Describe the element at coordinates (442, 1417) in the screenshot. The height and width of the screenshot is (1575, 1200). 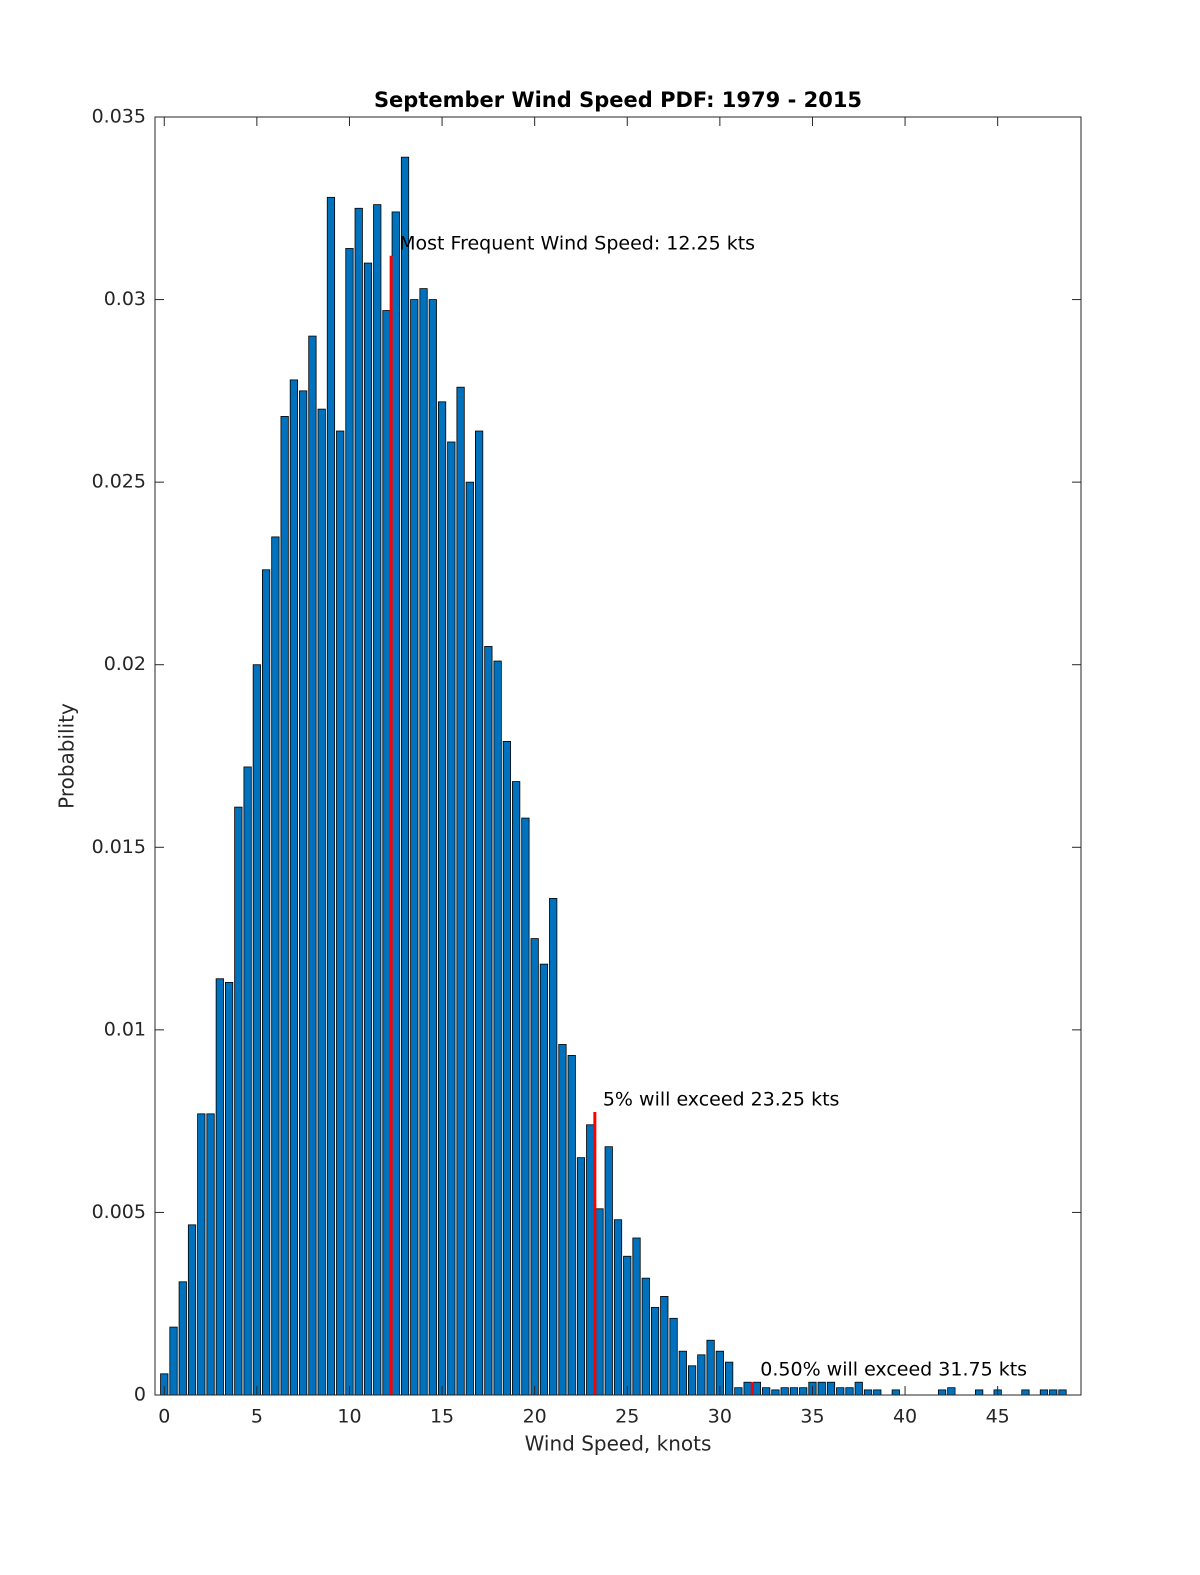
I see `x-tick-label: 15` at that location.